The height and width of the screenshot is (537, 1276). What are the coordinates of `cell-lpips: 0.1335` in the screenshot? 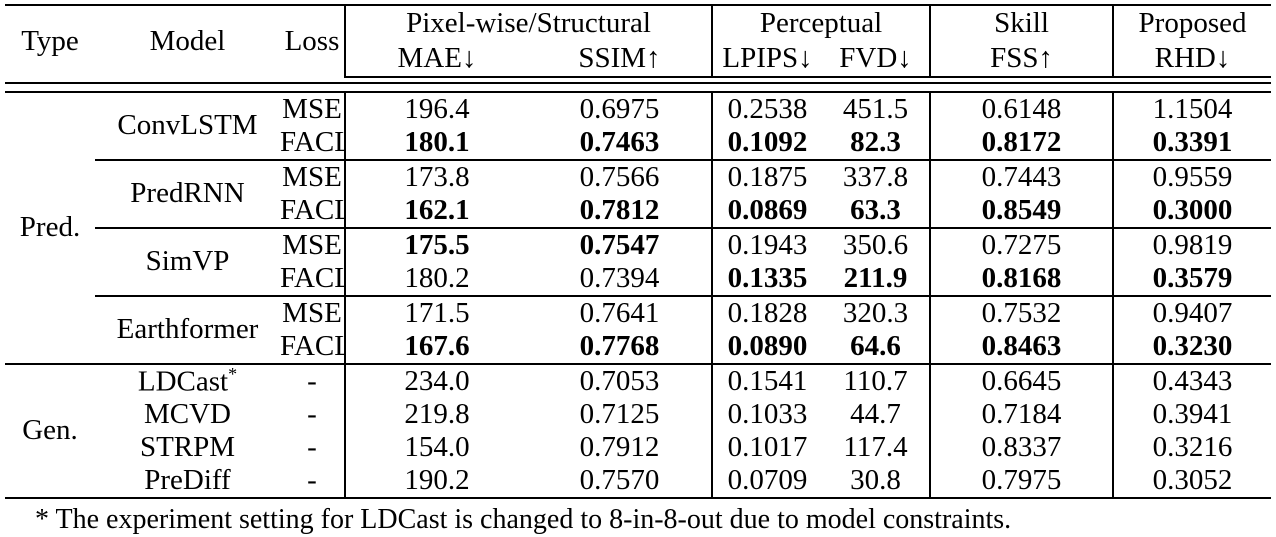 It's located at (766, 279).